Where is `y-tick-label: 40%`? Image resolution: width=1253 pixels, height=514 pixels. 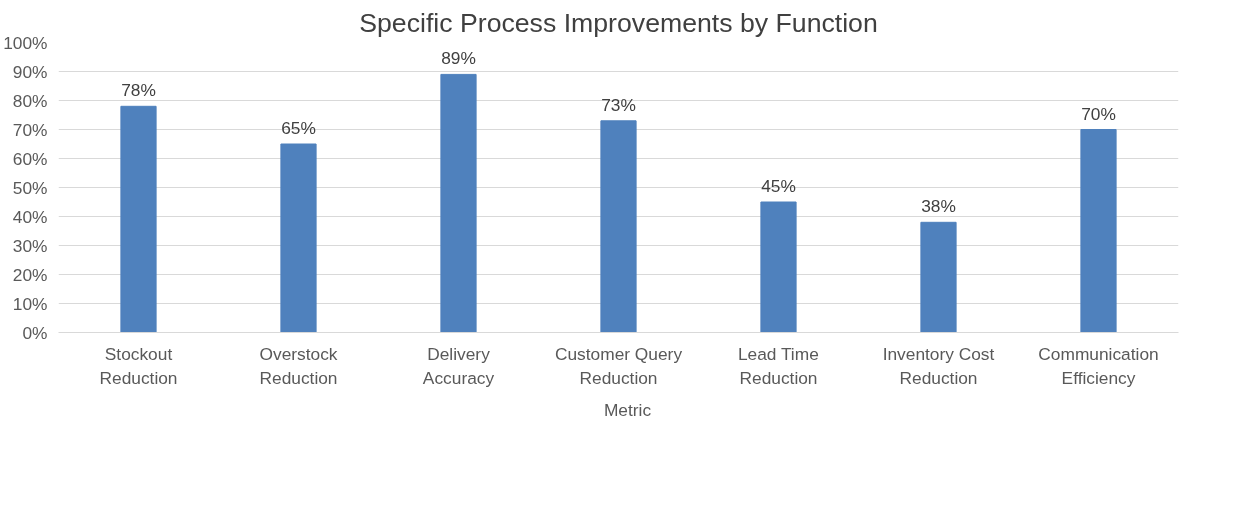 y-tick-label: 40% is located at coordinates (30, 216).